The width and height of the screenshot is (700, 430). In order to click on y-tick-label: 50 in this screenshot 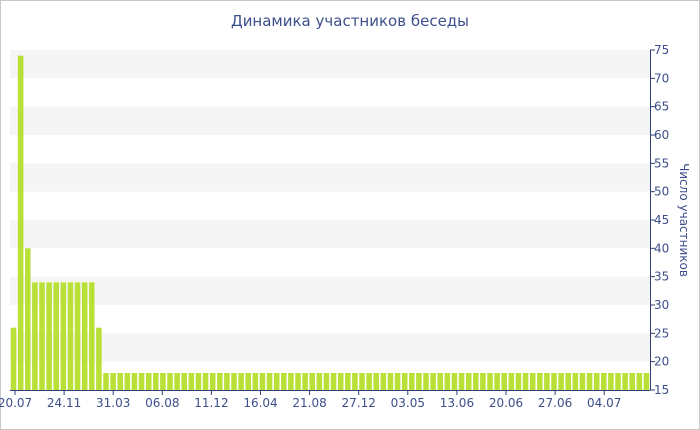, I will do `click(661, 192)`.